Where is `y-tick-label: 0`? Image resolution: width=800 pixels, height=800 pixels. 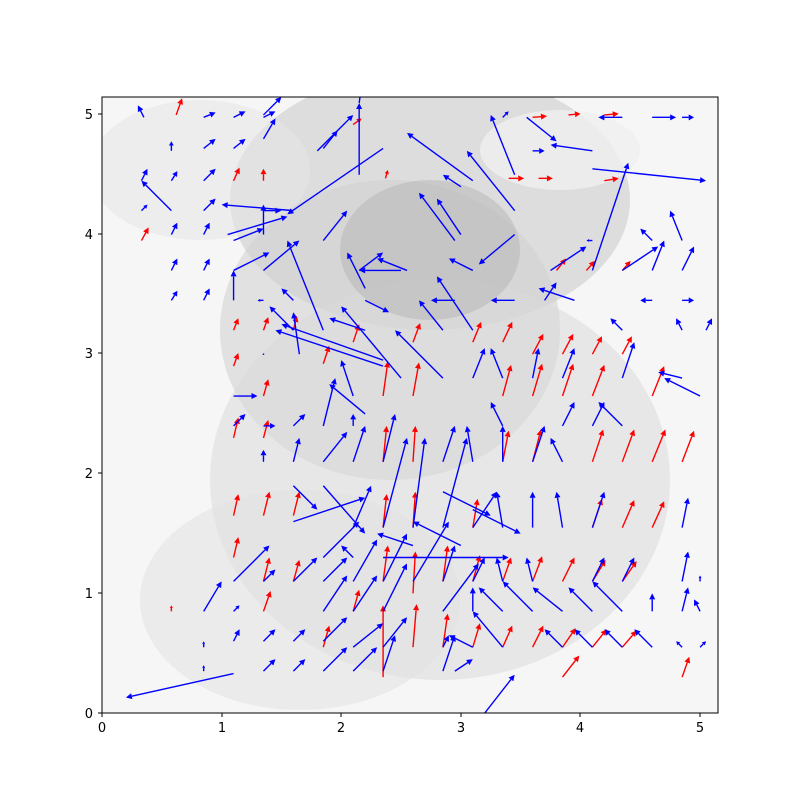
y-tick-label: 0 is located at coordinates (89, 714).